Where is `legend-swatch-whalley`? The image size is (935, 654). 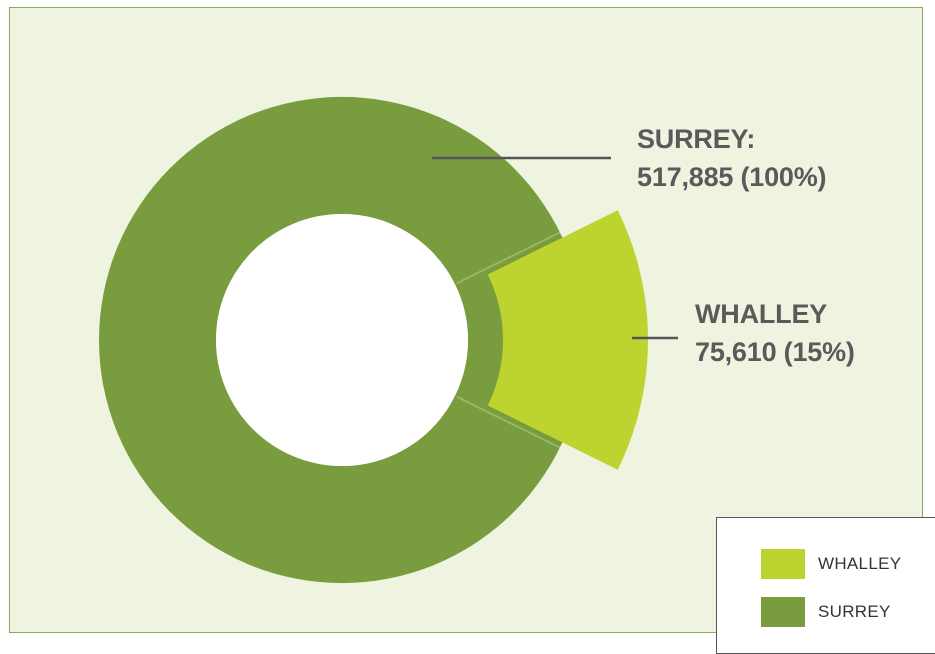 legend-swatch-whalley is located at coordinates (783, 564).